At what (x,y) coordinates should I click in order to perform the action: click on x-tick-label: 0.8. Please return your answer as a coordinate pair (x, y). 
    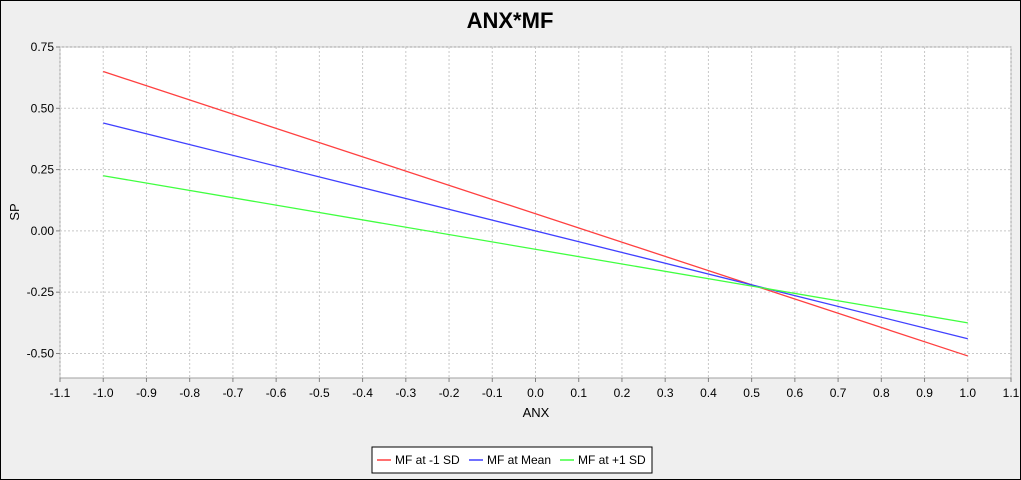
    Looking at the image, I should click on (881, 393).